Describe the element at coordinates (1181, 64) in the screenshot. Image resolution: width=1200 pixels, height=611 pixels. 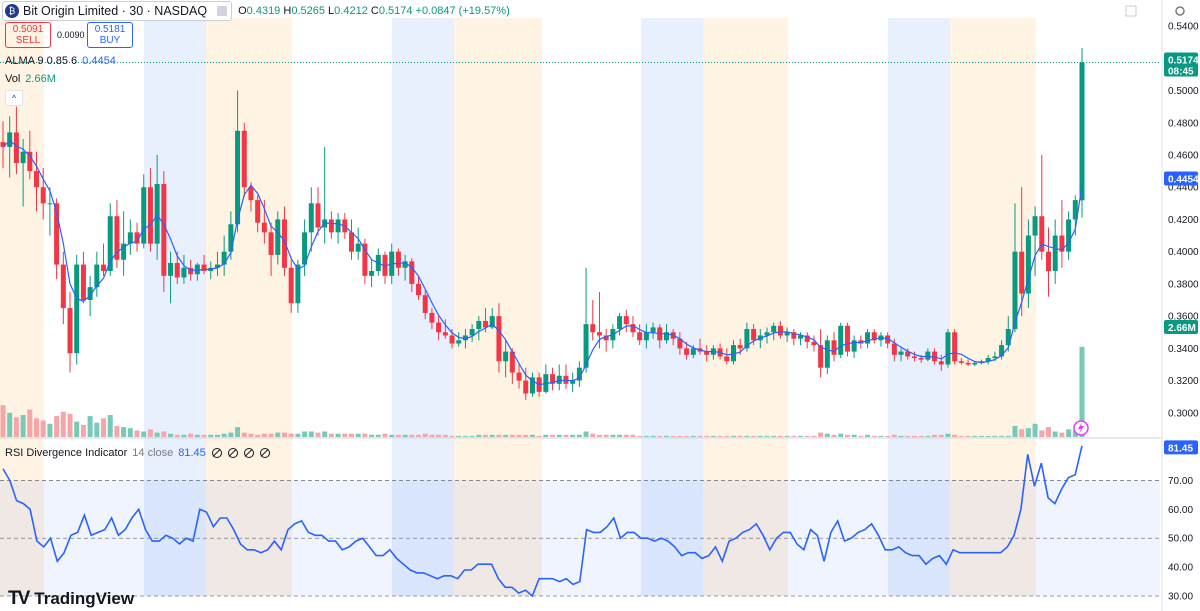
I see `last-price-badge` at that location.